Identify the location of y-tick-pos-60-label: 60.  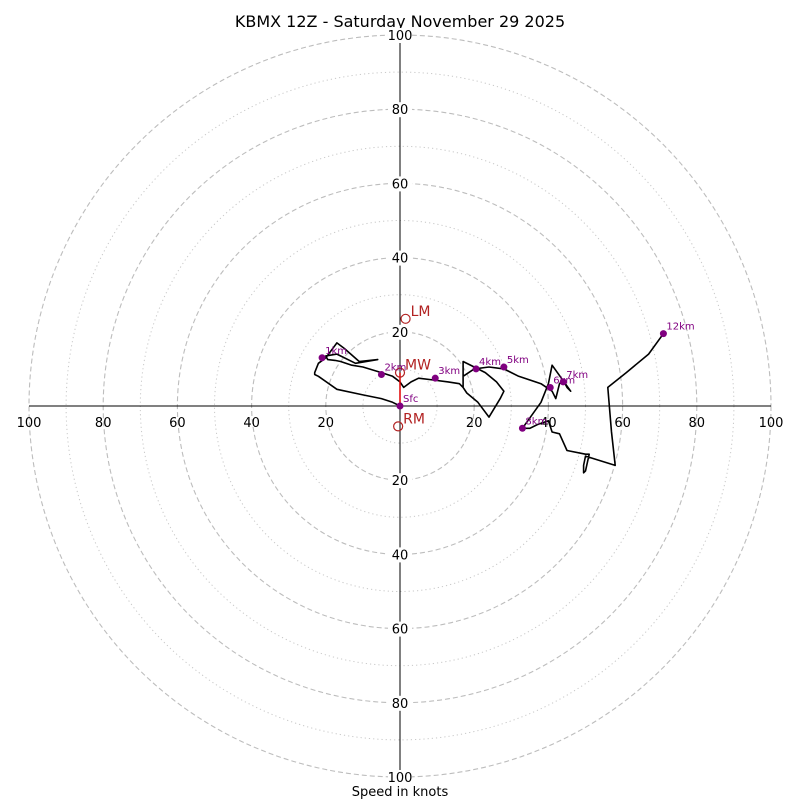
(400, 184).